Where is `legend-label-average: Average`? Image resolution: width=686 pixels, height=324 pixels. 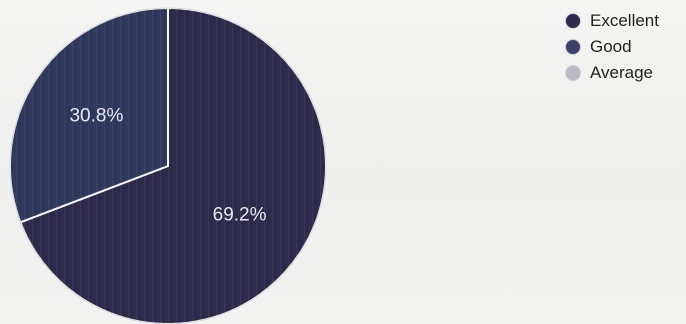 legend-label-average: Average is located at coordinates (622, 72).